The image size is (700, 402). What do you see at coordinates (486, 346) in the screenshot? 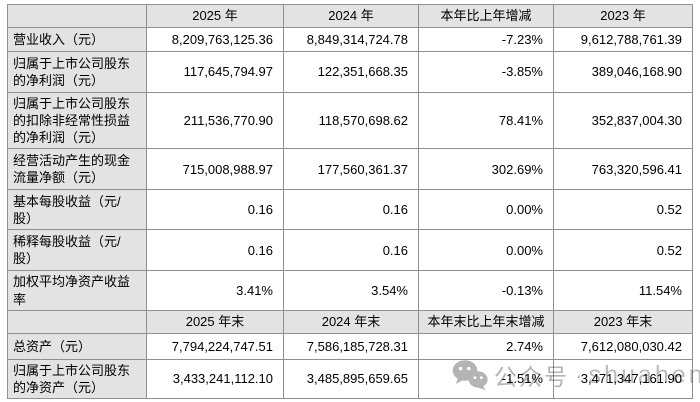
I see `value-cell: 2.74%` at bounding box center [486, 346].